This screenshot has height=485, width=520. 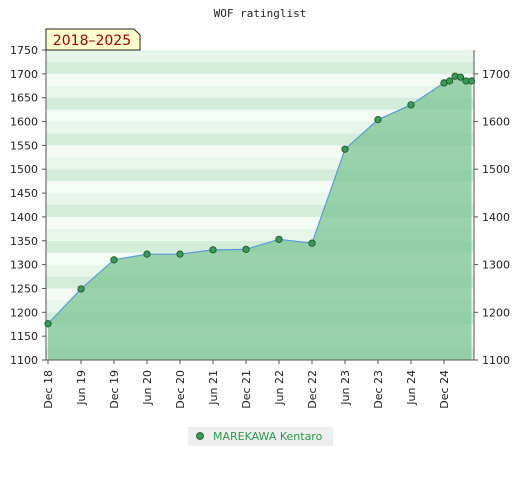 What do you see at coordinates (496, 122) in the screenshot?
I see `right-tick-label: 1600` at bounding box center [496, 122].